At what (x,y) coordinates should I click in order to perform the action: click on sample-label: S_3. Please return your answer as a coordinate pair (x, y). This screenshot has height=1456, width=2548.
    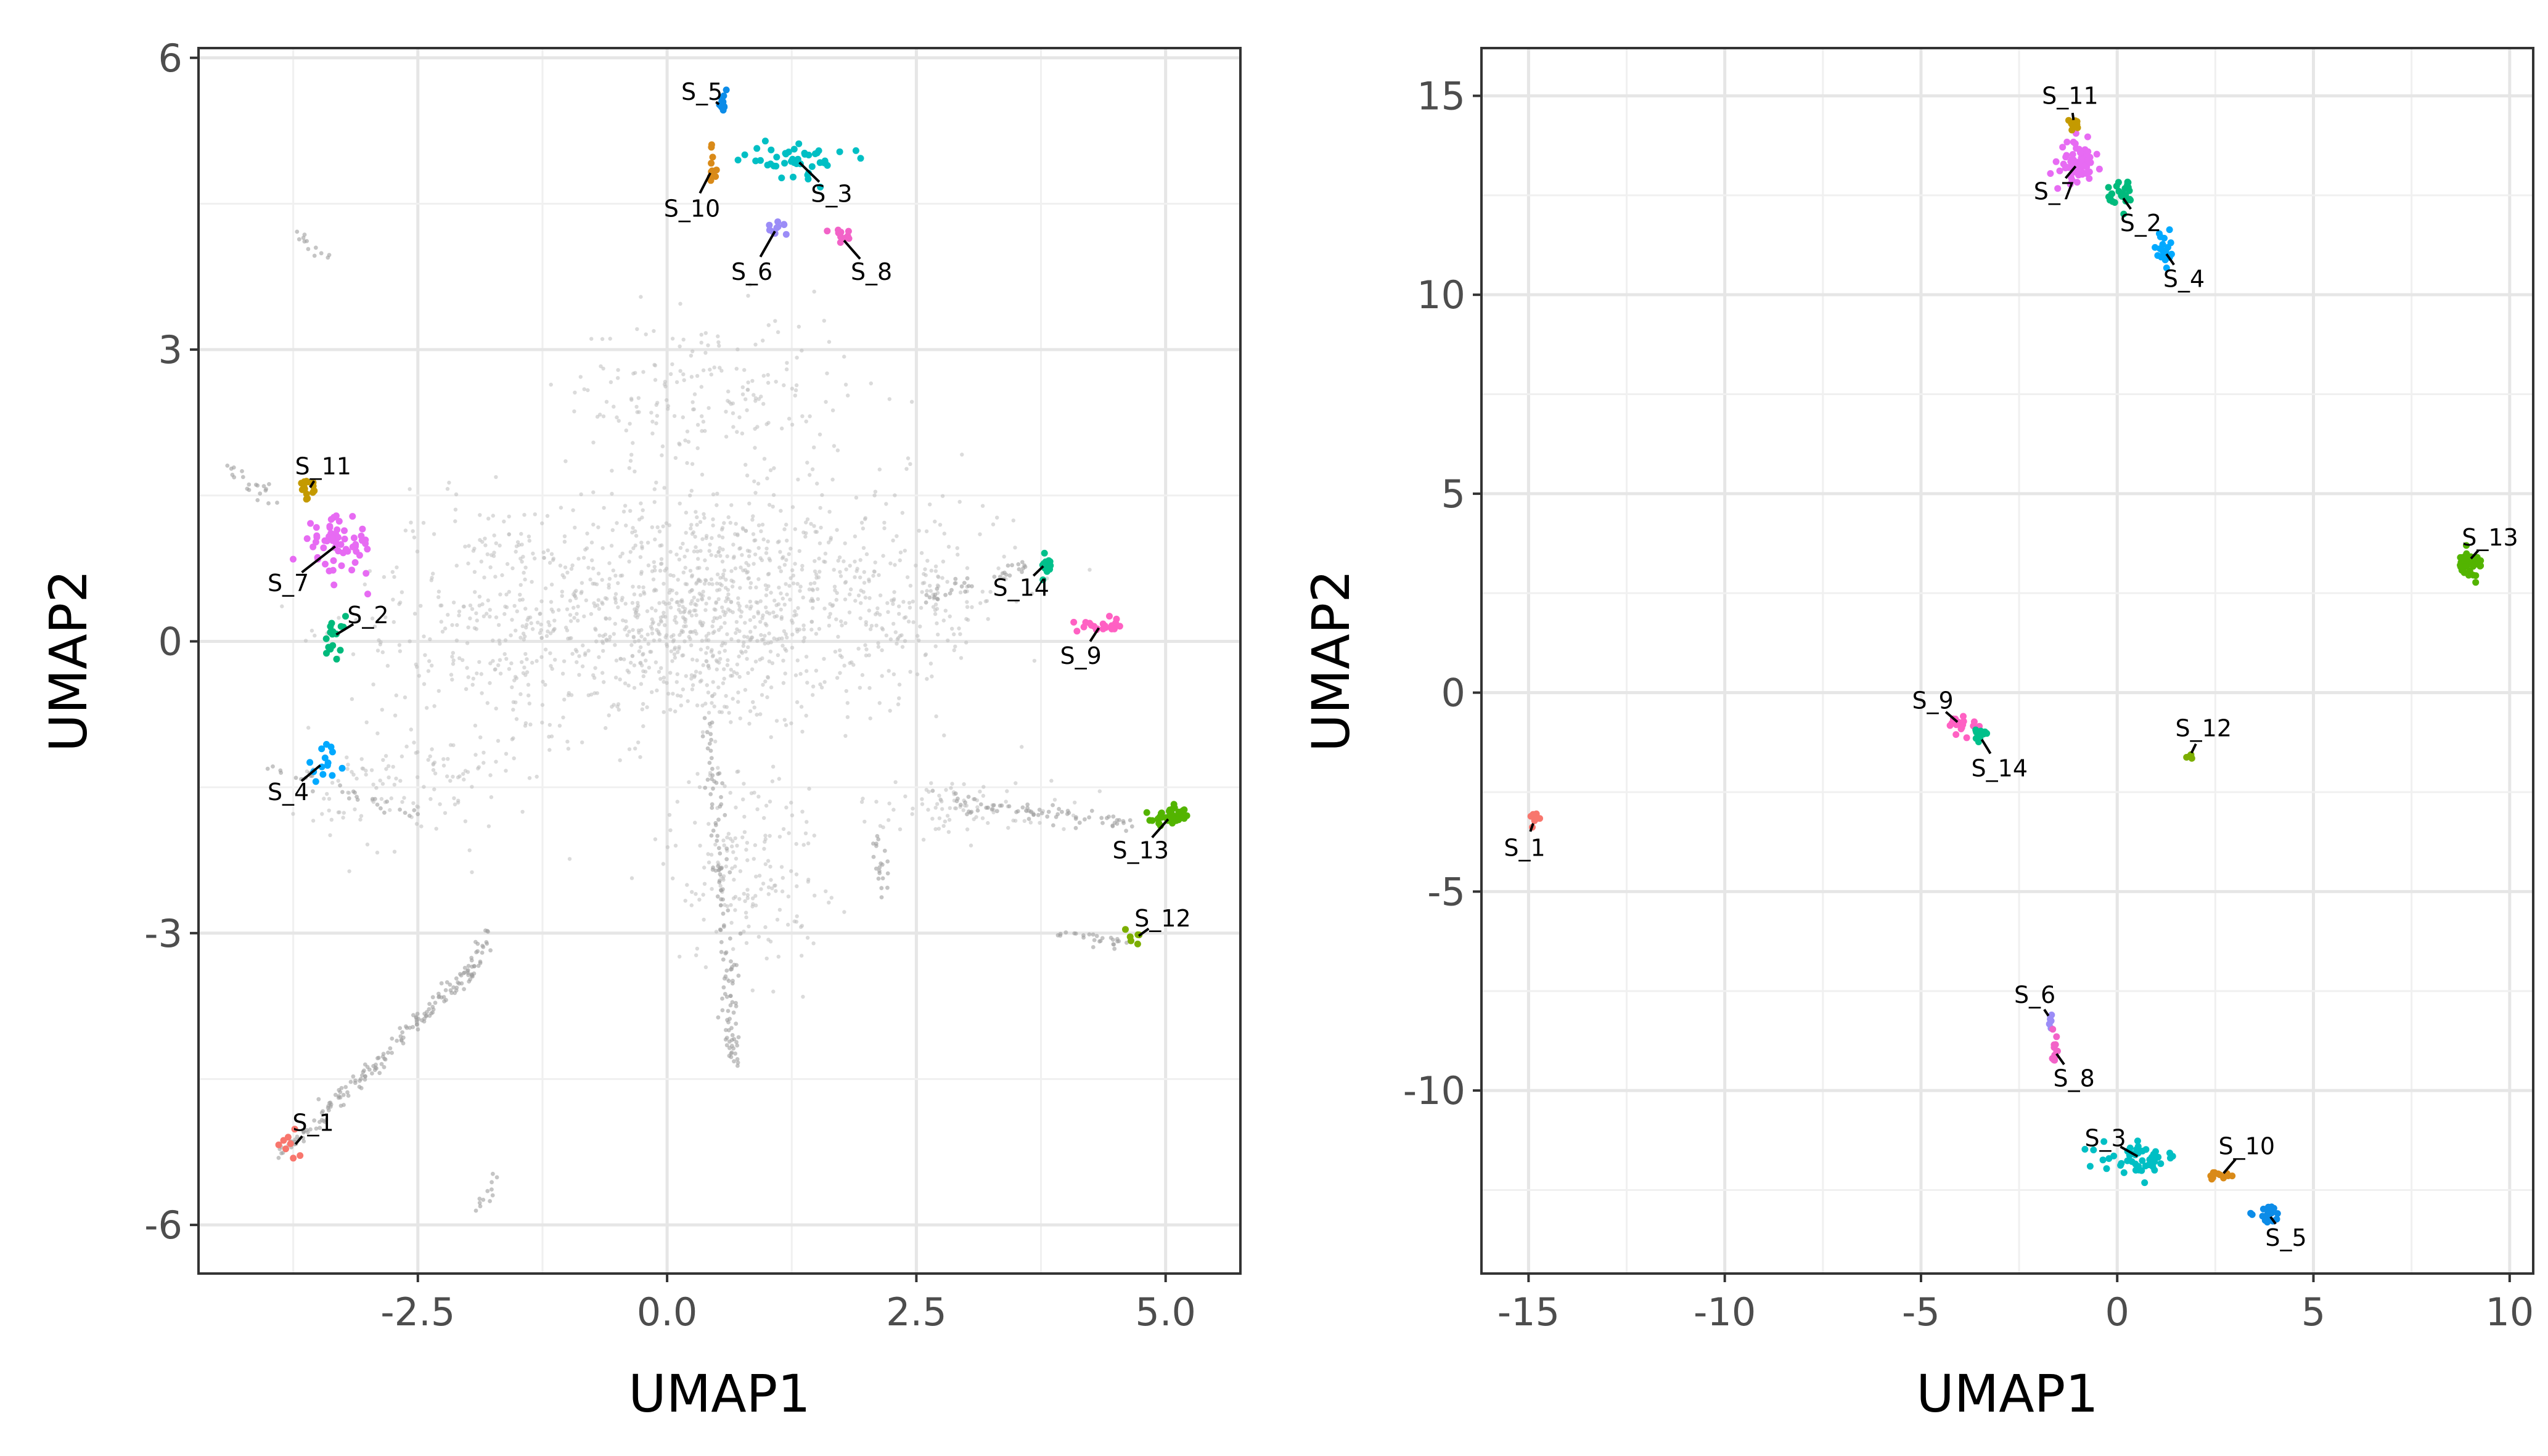
    Looking at the image, I should click on (831, 194).